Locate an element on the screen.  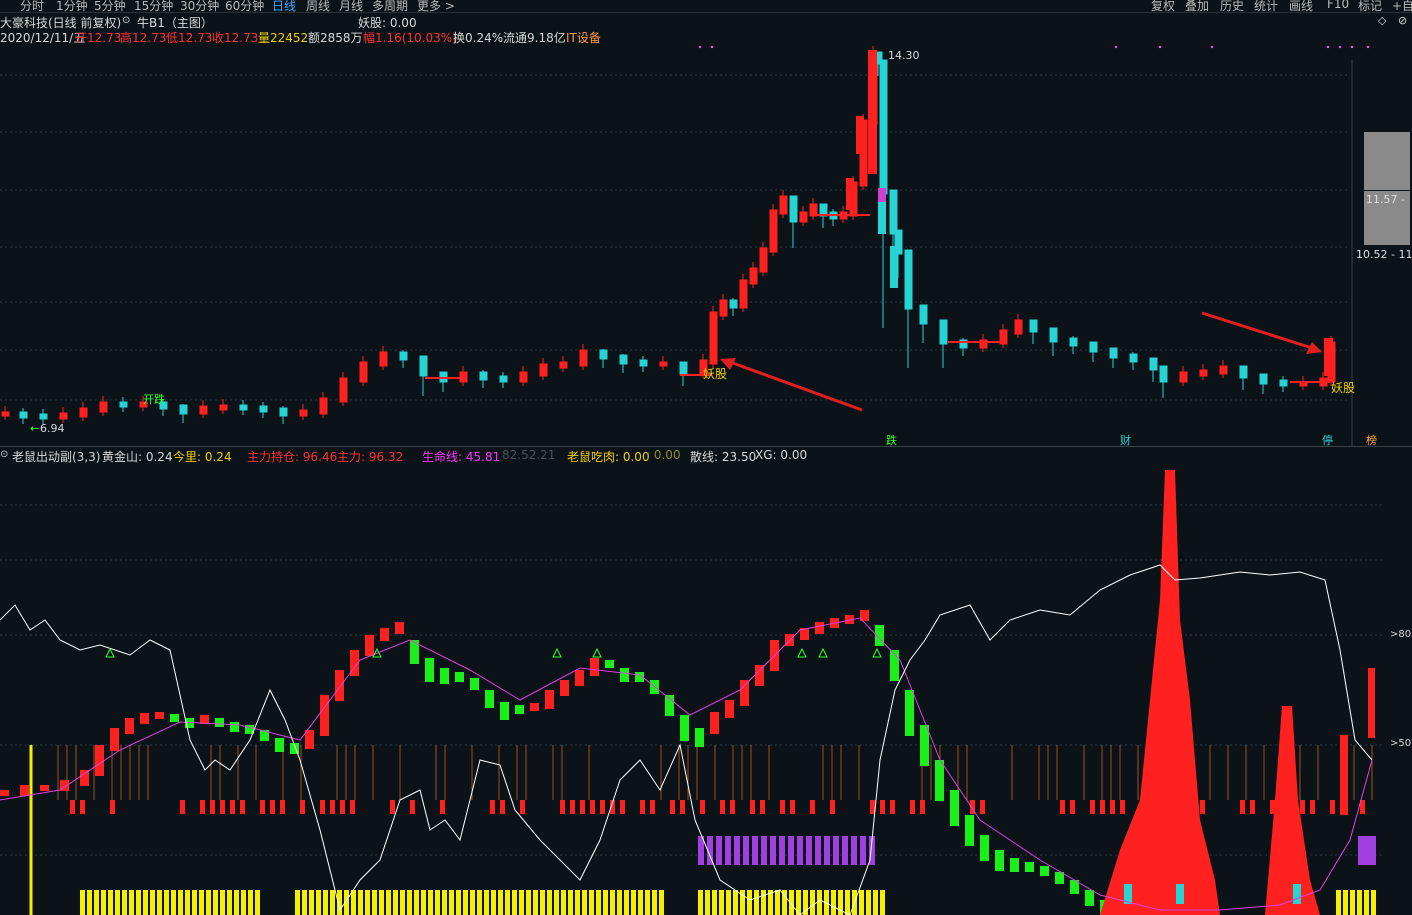
axis-label-50: >50 is located at coordinates (1400, 743).